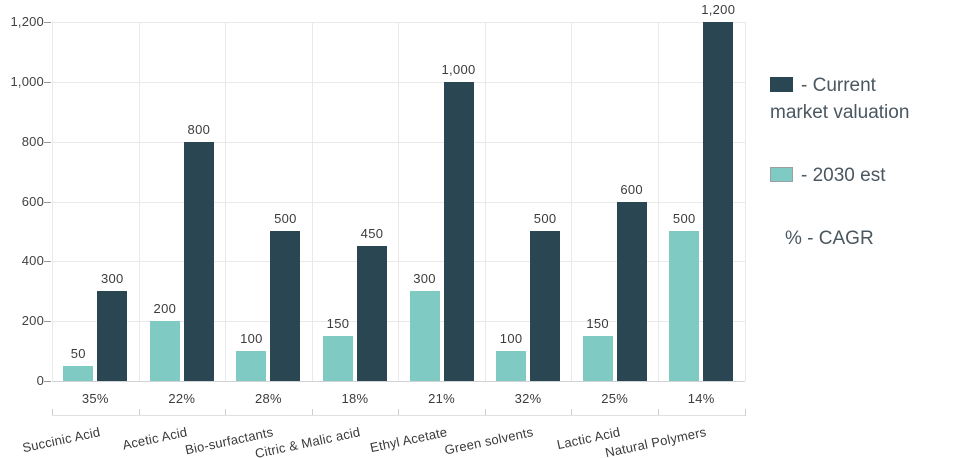 The width and height of the screenshot is (965, 458). I want to click on cagr-label: 35%, so click(95, 398).